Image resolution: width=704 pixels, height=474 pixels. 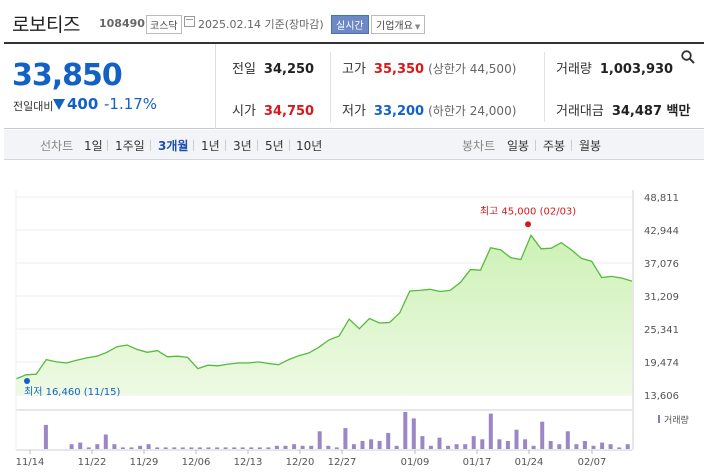 I want to click on reference-date: 2025.02.14 기준(장마감), so click(x=261, y=24).